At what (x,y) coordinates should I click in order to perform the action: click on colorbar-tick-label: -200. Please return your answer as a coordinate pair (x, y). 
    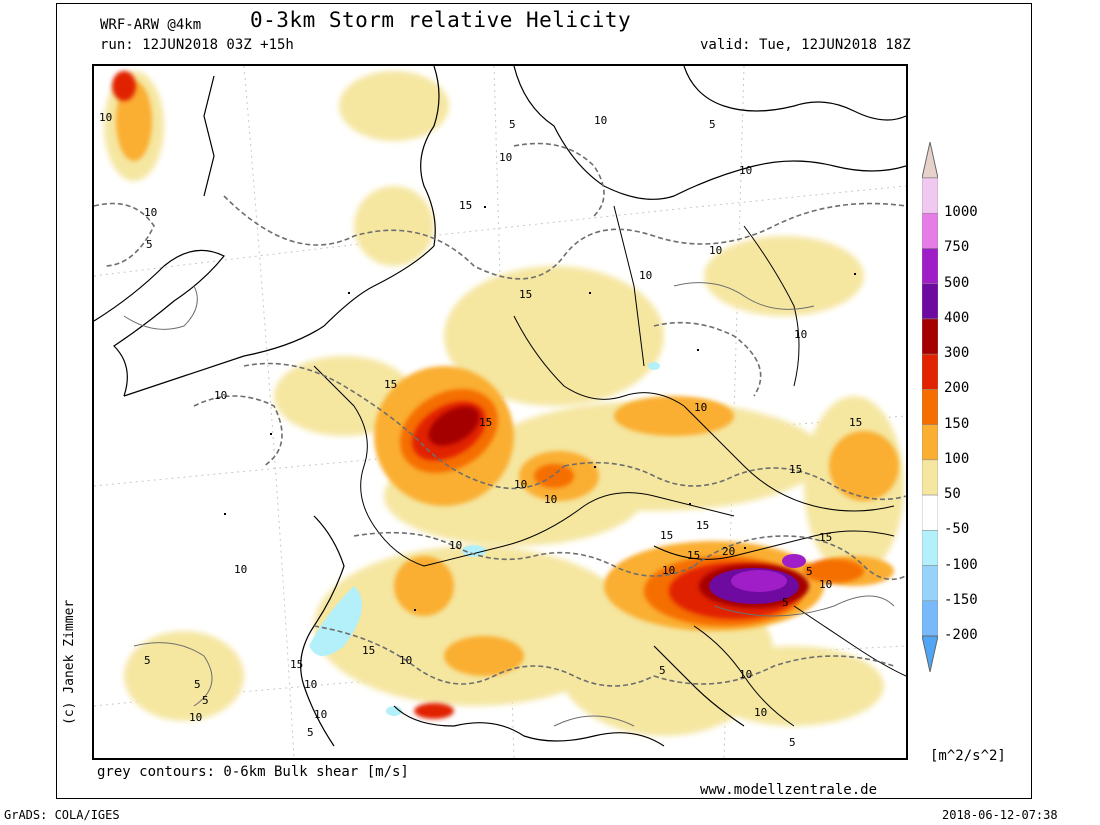
    Looking at the image, I should click on (961, 635).